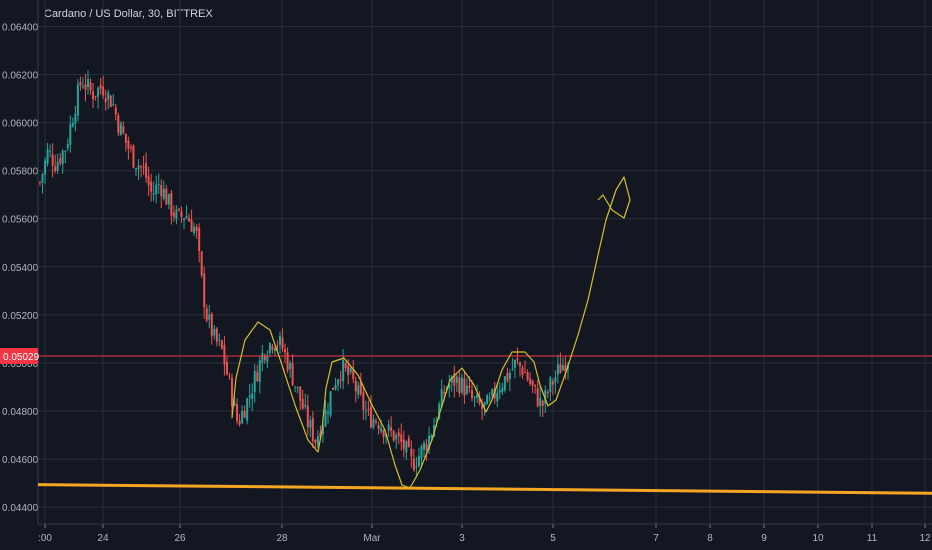 The image size is (932, 550). I want to click on y-tick-label: 0.06000, so click(20, 124).